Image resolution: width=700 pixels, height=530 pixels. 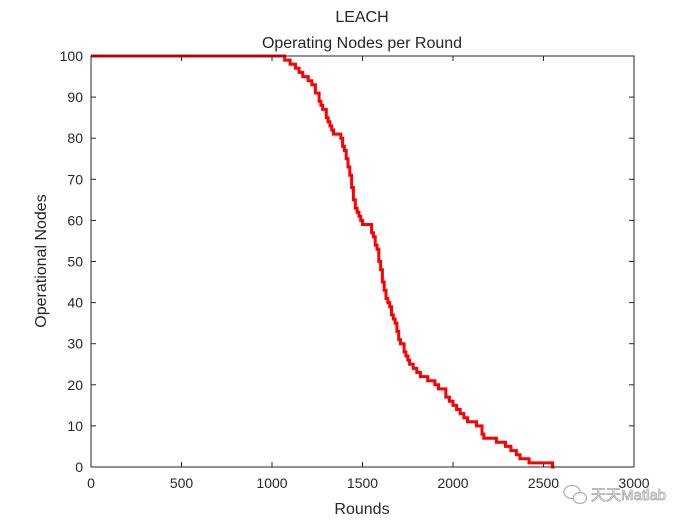 What do you see at coordinates (91, 483) in the screenshot?
I see `x-tick-label: 0` at bounding box center [91, 483].